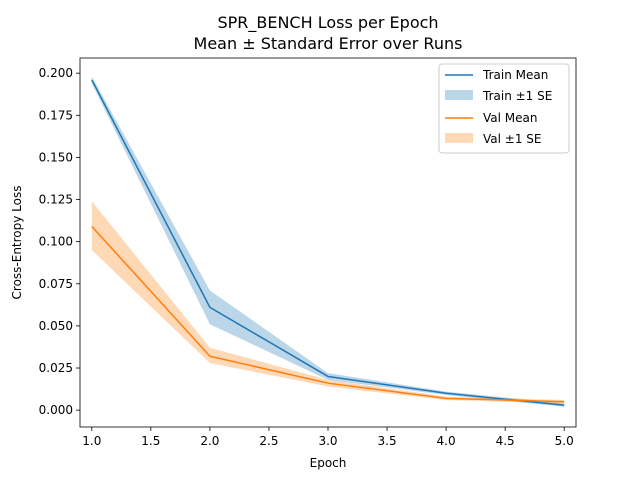  I want to click on x-axis-ticks: 1.0 1.5 2.0 2.5 3.0 3.5 4.0 4.5 5.0, so click(328, 437).